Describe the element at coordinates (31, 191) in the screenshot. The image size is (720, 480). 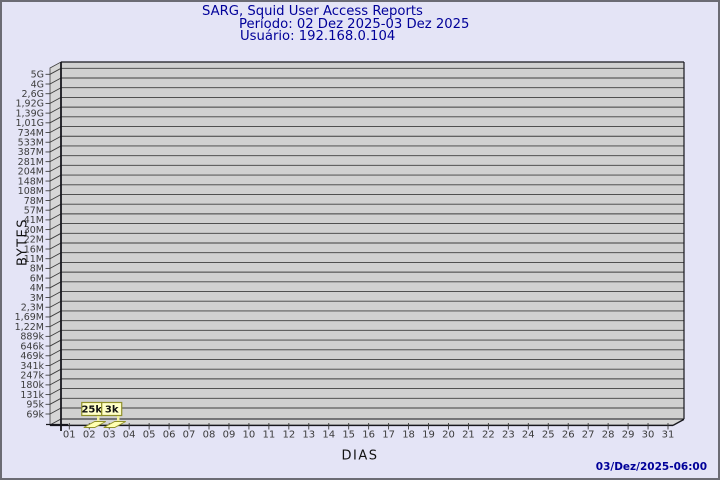
I see `y-tick-label: 108M` at that location.